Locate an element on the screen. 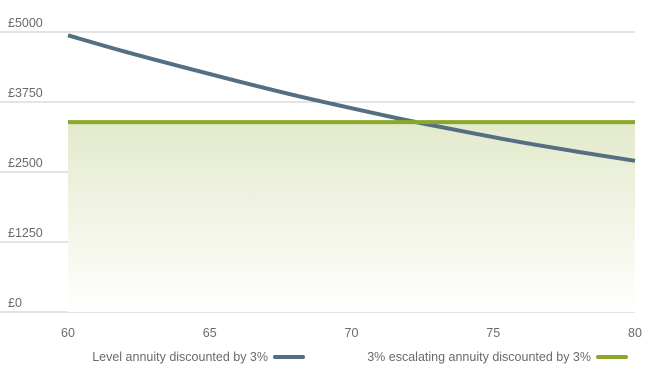 Image resolution: width=651 pixels, height=365 pixels. x-tick-label: 80 is located at coordinates (635, 333).